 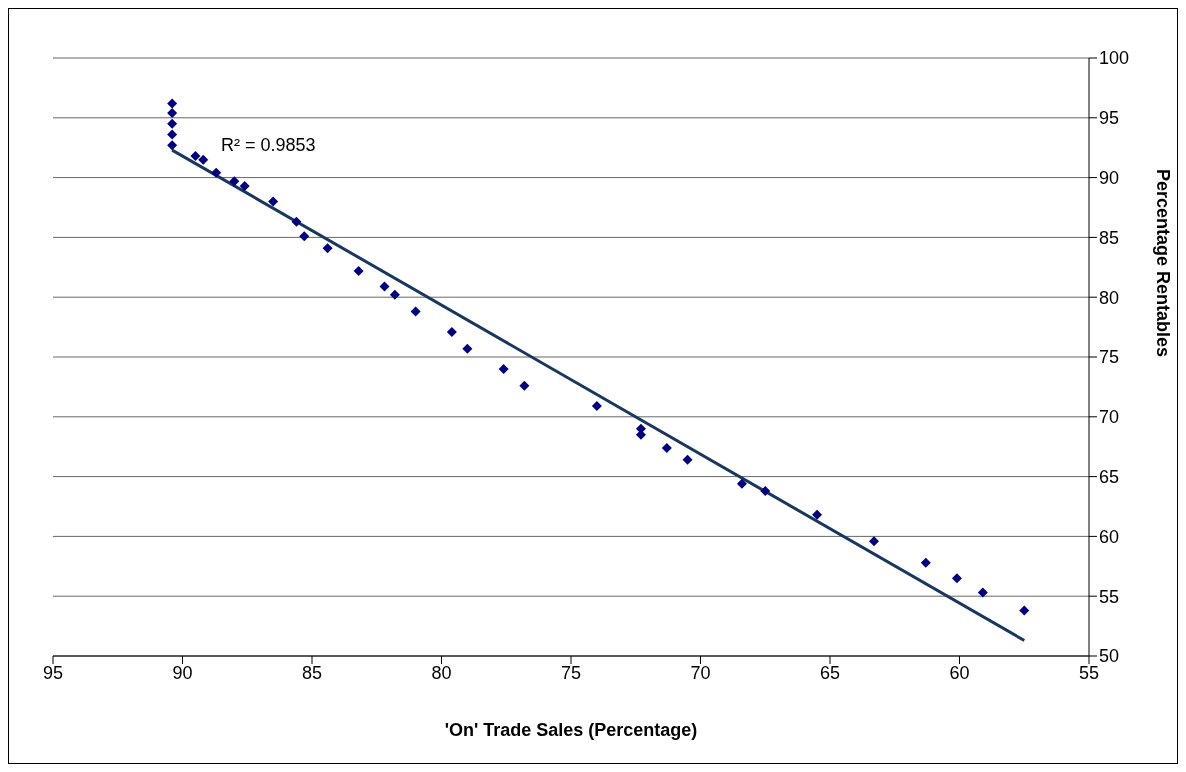 What do you see at coordinates (1109, 476) in the screenshot?
I see `y-tick-label: 65` at bounding box center [1109, 476].